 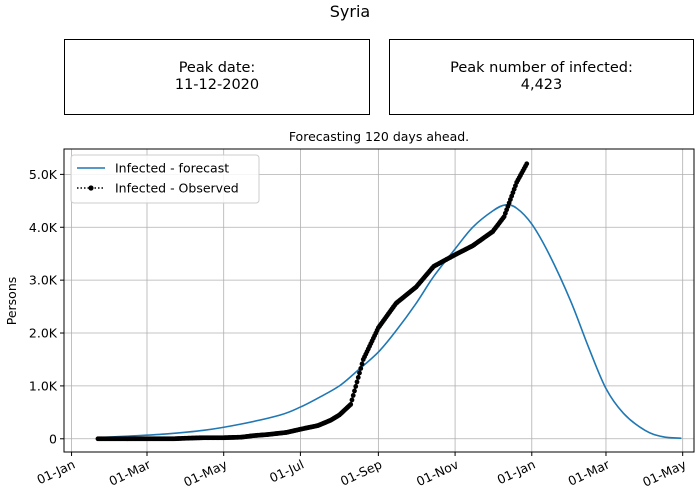 What do you see at coordinates (541, 85) in the screenshot?
I see `peak-infected-value: 4,423` at bounding box center [541, 85].